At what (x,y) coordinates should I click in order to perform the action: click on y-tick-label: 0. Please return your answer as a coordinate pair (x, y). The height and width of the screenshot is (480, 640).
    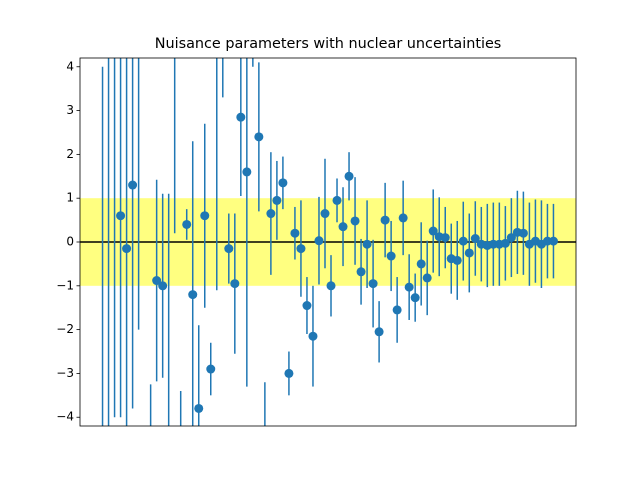
    Looking at the image, I should click on (70, 242).